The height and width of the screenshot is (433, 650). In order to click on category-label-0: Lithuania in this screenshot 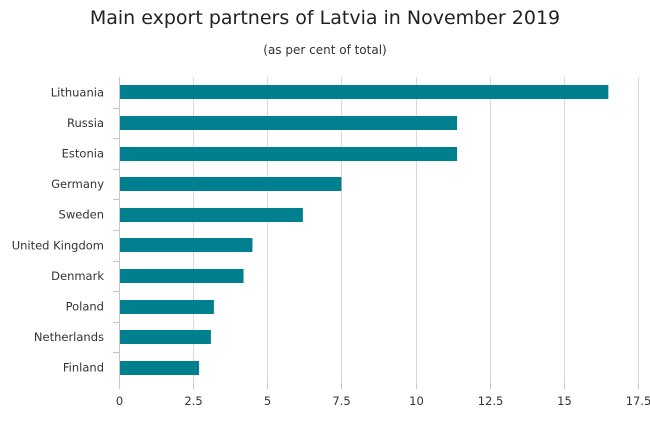, I will do `click(77, 92)`.